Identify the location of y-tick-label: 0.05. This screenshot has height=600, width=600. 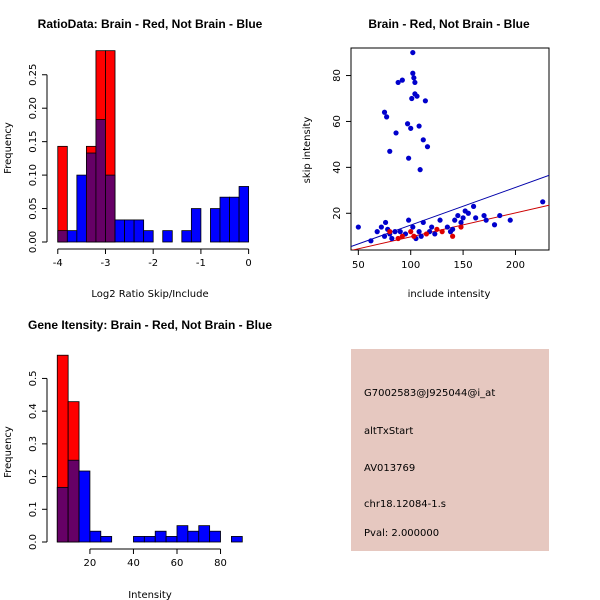
(33, 208).